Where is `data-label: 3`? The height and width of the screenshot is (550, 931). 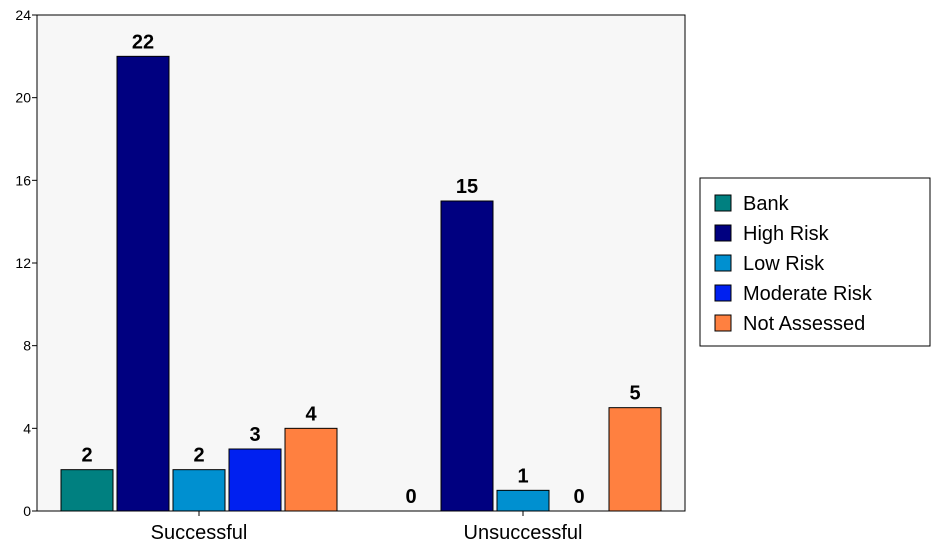 data-label: 3 is located at coordinates (254, 435).